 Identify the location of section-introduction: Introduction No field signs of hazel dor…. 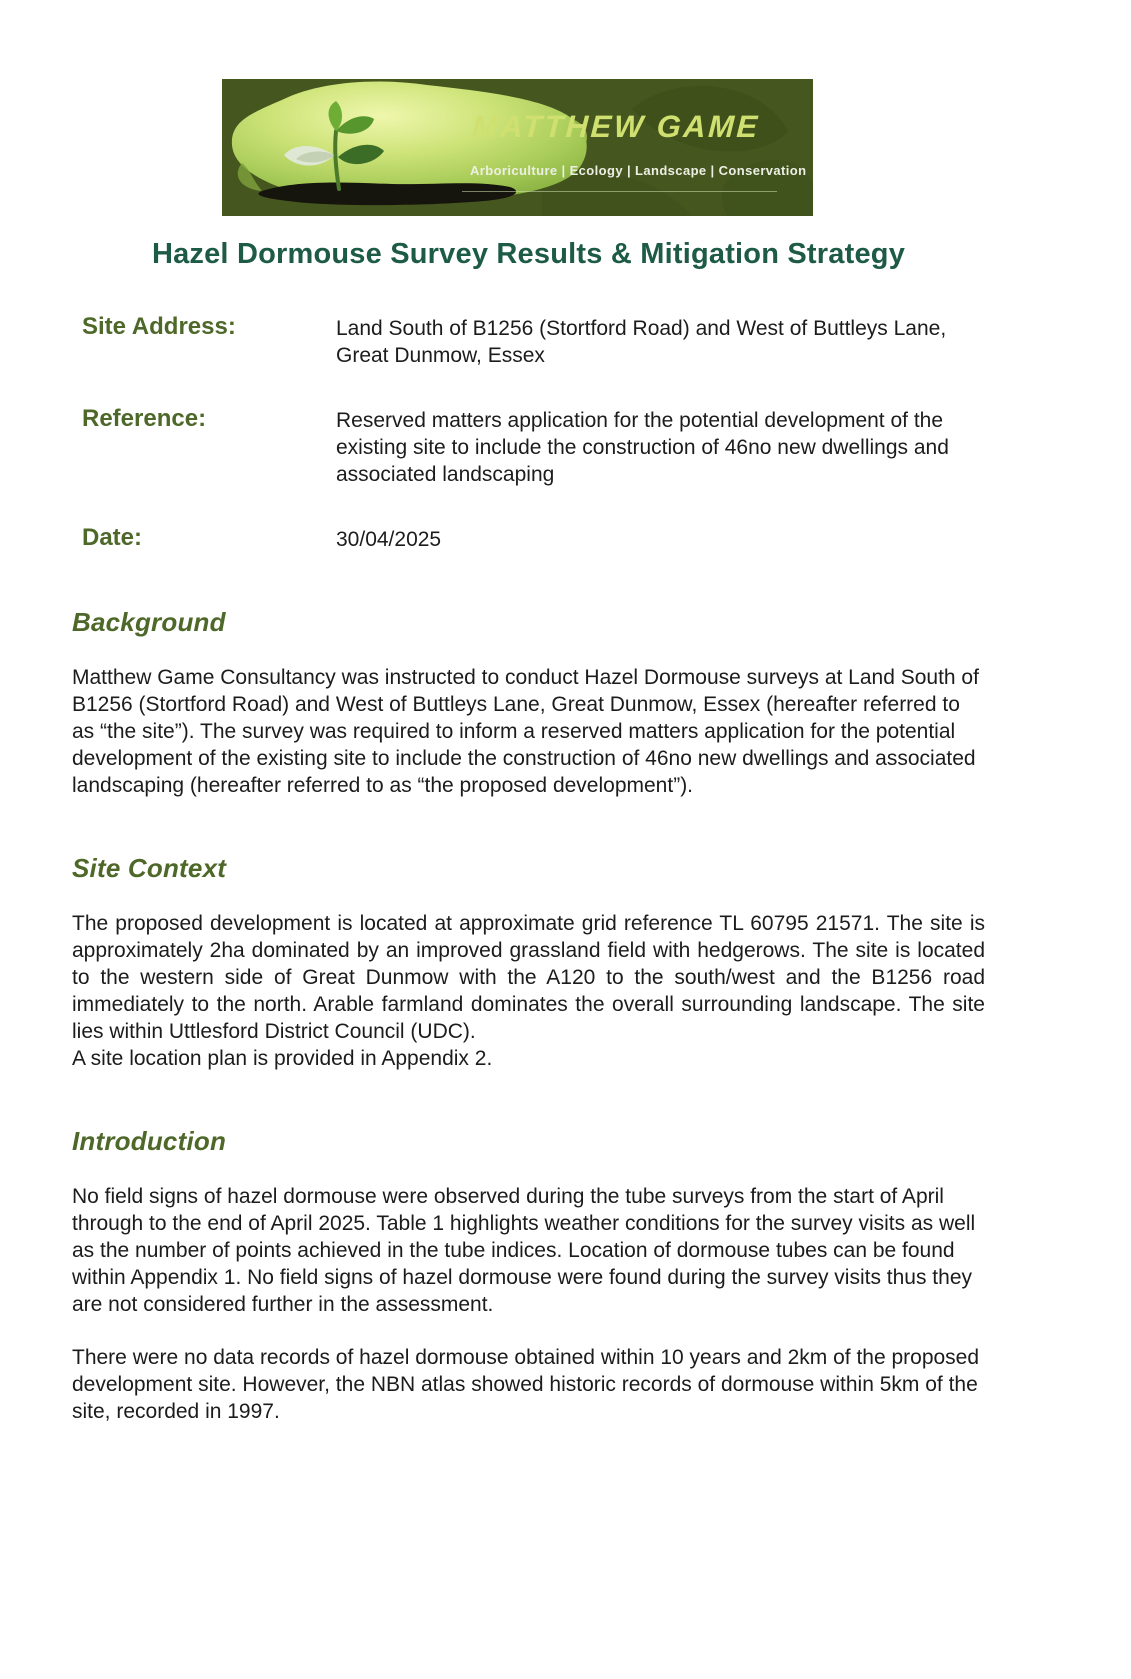
(528, 1275).